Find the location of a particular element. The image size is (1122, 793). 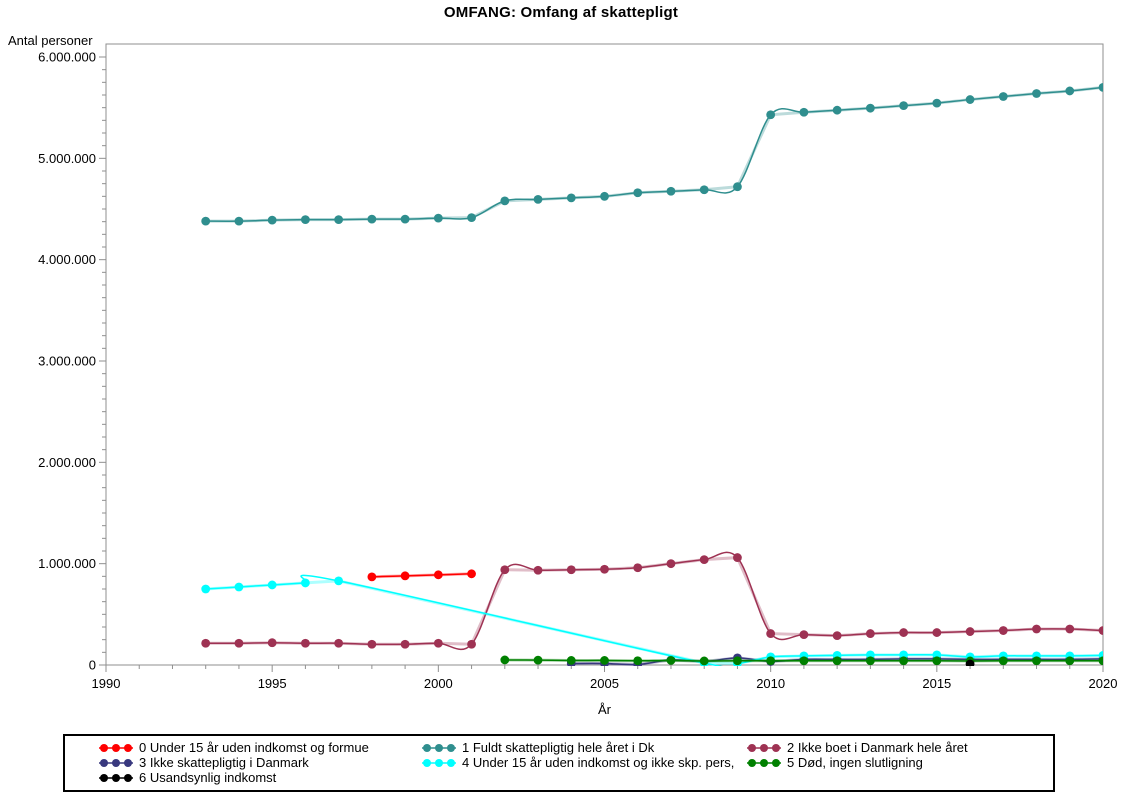

y-tick-label: 6.000.000 is located at coordinates (67, 57).